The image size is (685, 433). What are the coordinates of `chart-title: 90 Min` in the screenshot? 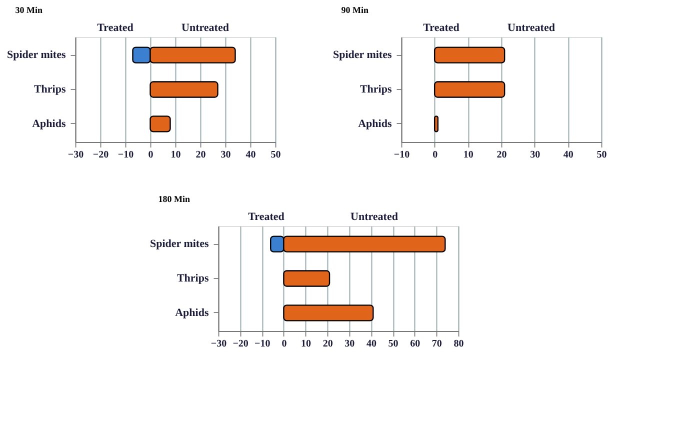 It's located at (355, 10).